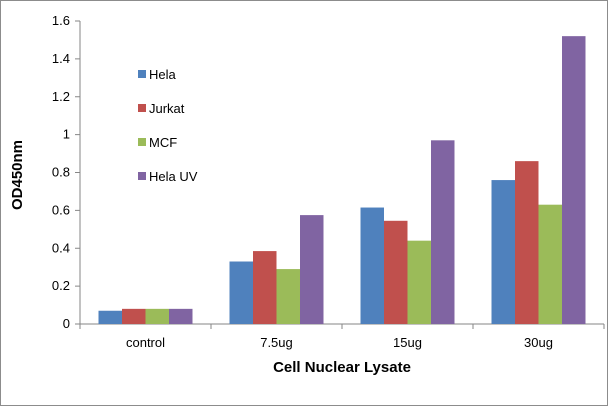 The image size is (608, 406). What do you see at coordinates (61, 96) in the screenshot?
I see `y-tick-label: 1.2` at bounding box center [61, 96].